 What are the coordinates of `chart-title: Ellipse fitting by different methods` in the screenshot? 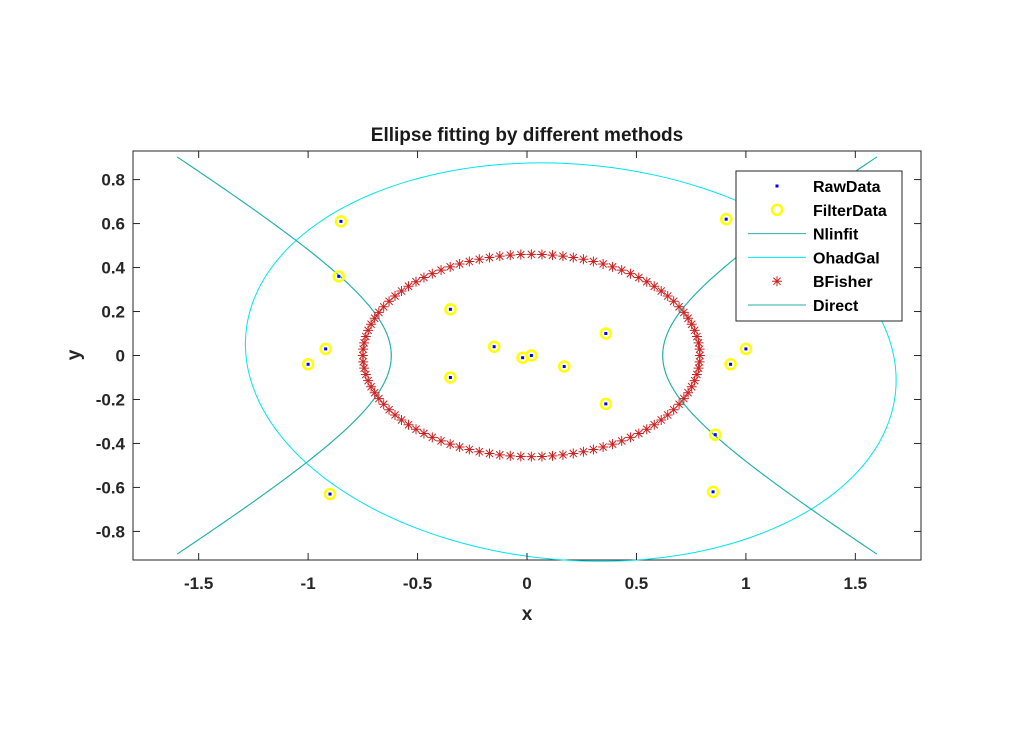 It's located at (527, 135).